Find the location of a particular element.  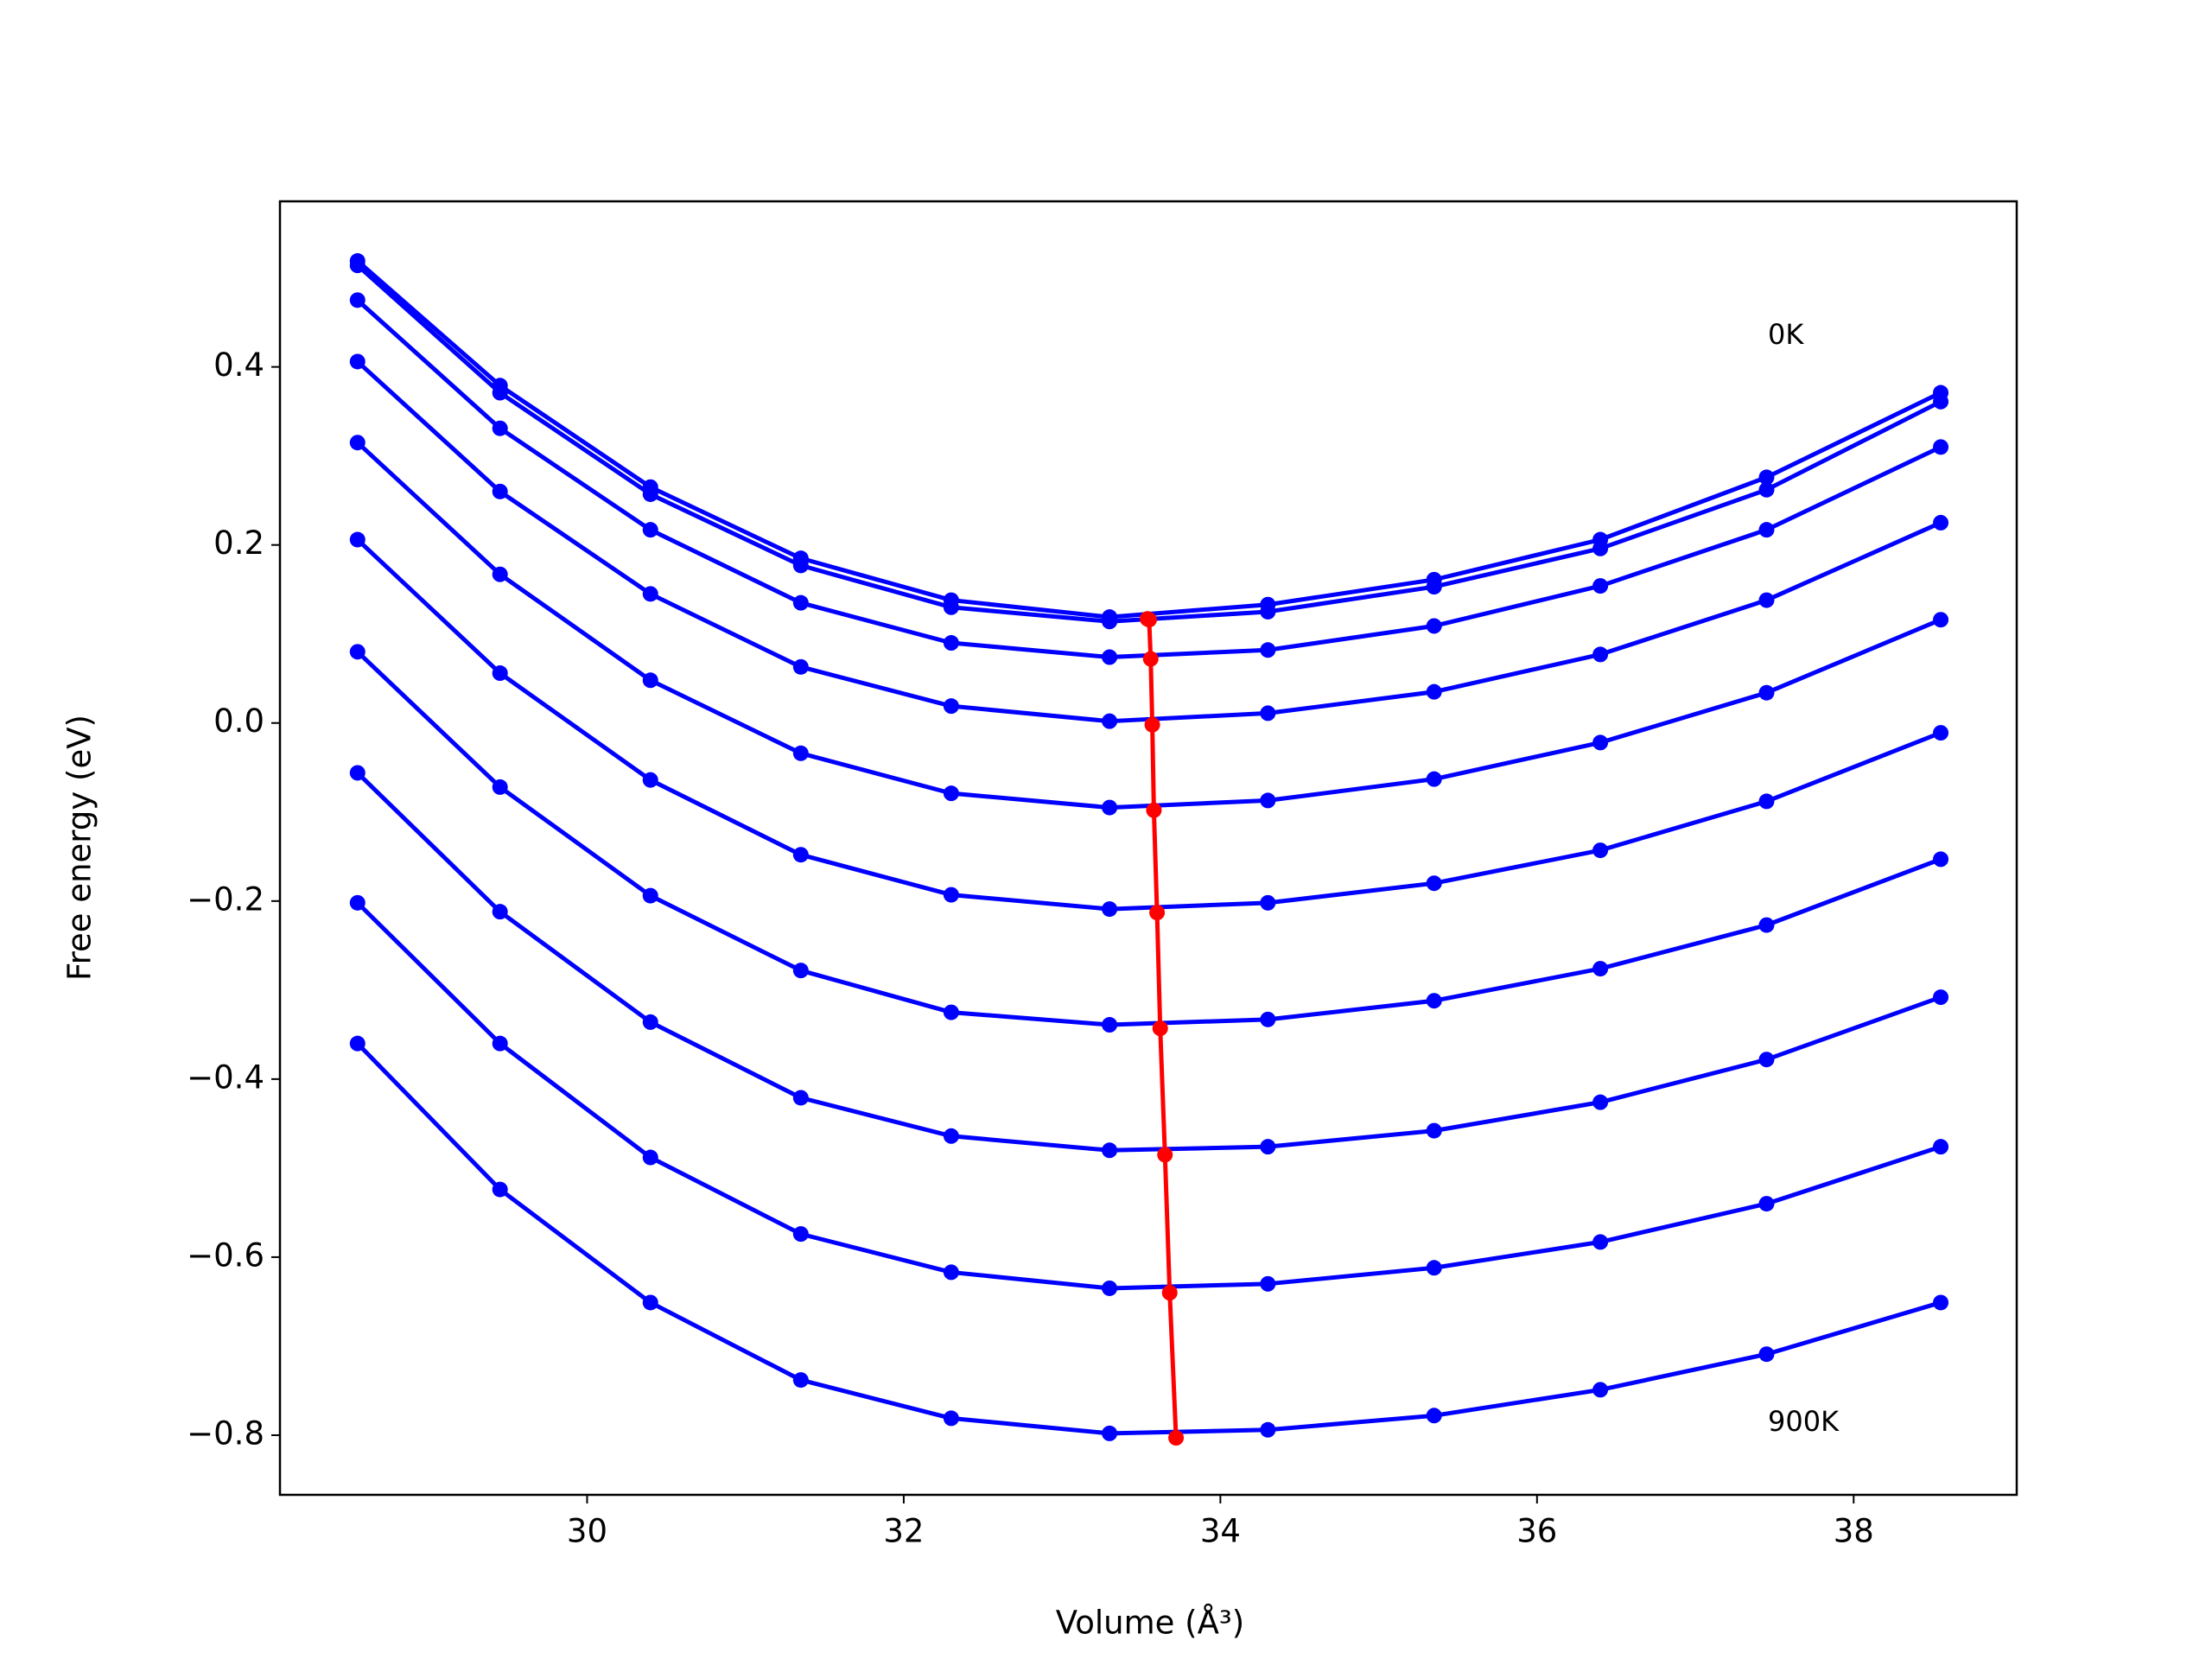

x-tick-label: 30 is located at coordinates (587, 1531).